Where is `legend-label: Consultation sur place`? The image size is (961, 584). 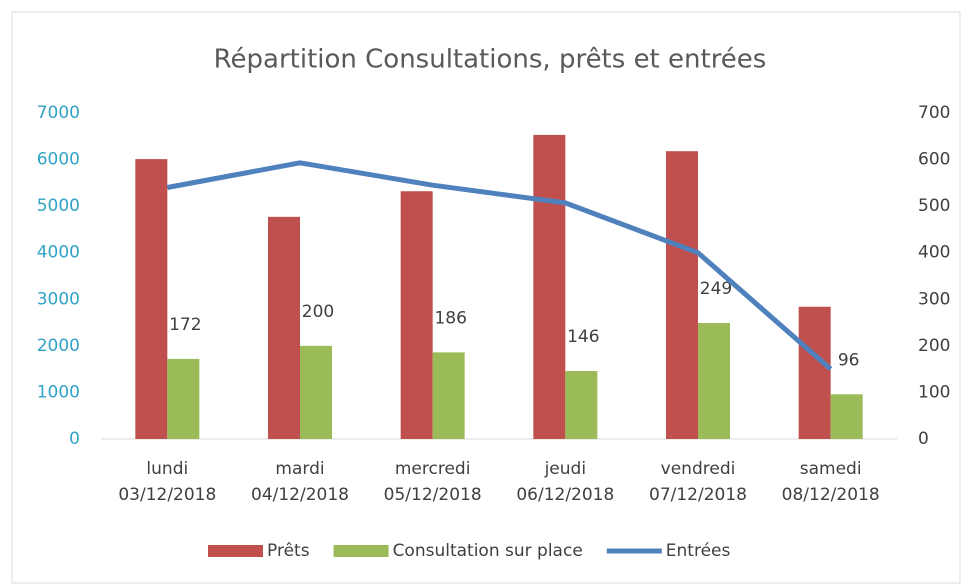
legend-label: Consultation sur place is located at coordinates (488, 551).